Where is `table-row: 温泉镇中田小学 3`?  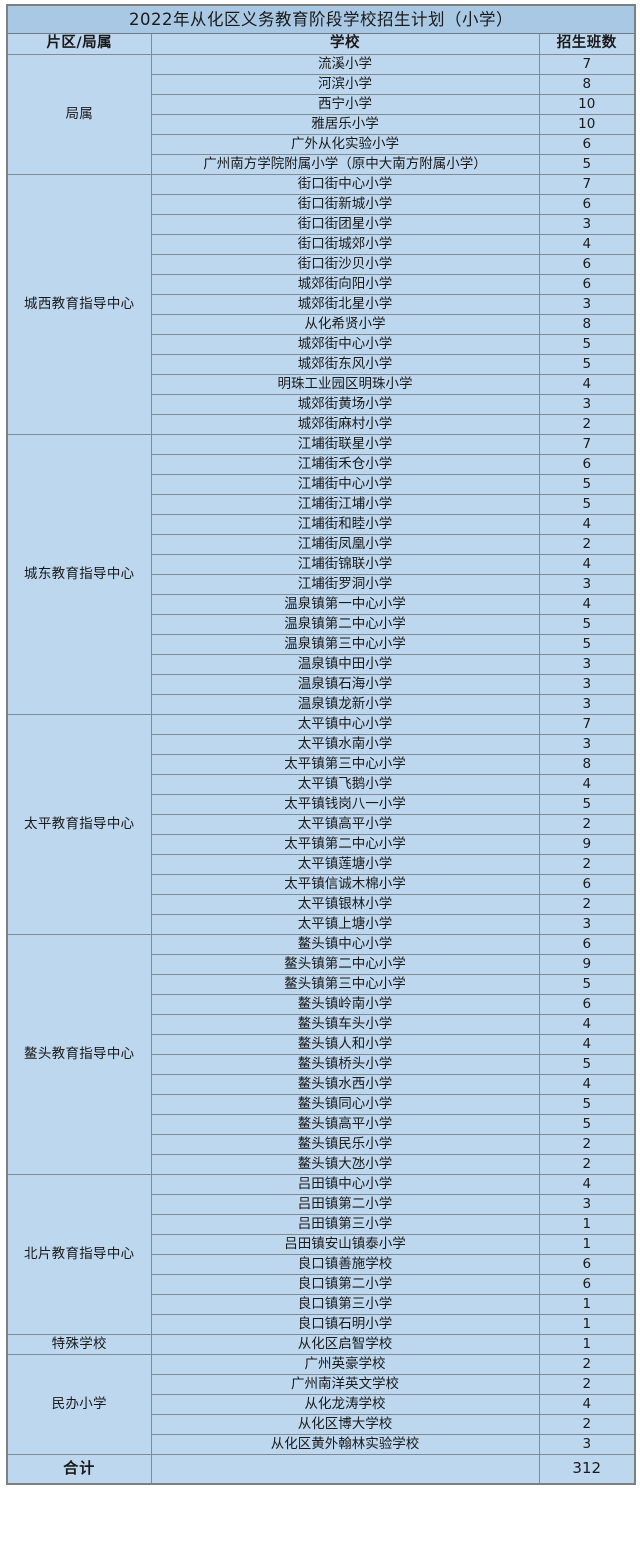 table-row: 温泉镇中田小学 3 is located at coordinates (321, 664).